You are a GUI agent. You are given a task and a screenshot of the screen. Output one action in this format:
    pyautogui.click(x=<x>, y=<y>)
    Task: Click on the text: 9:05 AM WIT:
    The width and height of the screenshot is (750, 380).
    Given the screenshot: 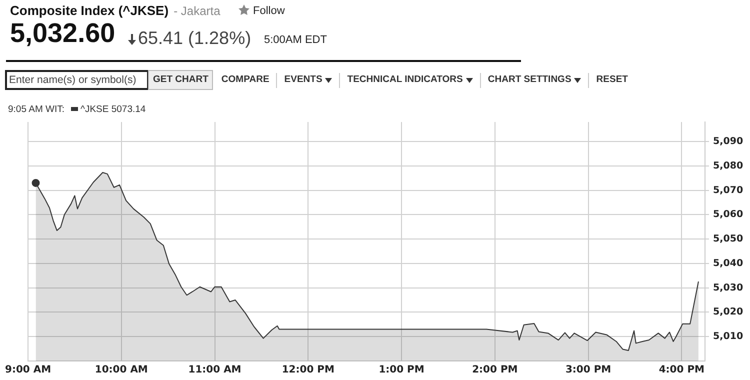 What is the action you would take?
    pyautogui.click(x=36, y=109)
    